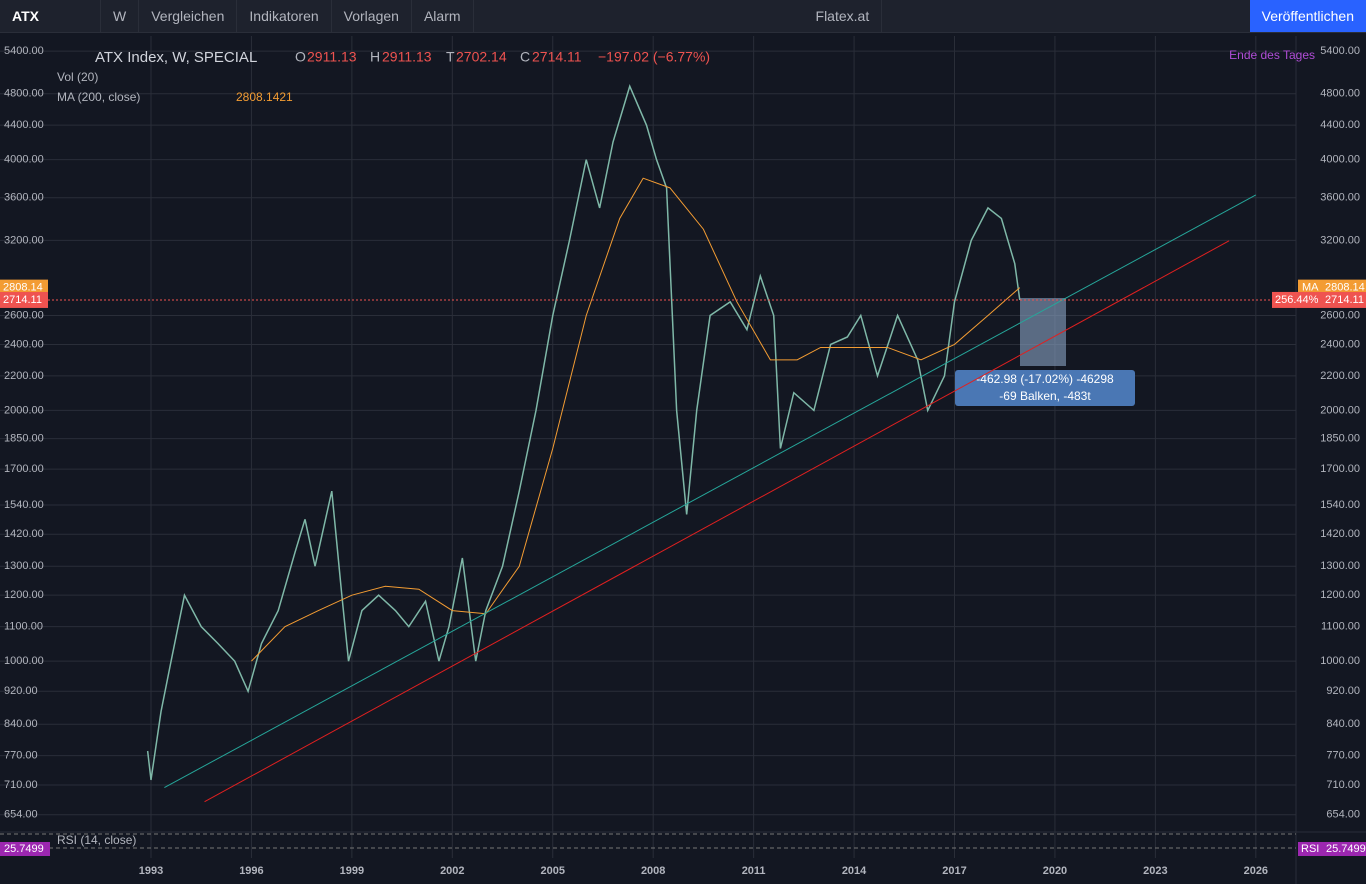  Describe the element at coordinates (176, 57) in the screenshot. I see `legend-title: ATX Index, W, SPECIAL` at that location.